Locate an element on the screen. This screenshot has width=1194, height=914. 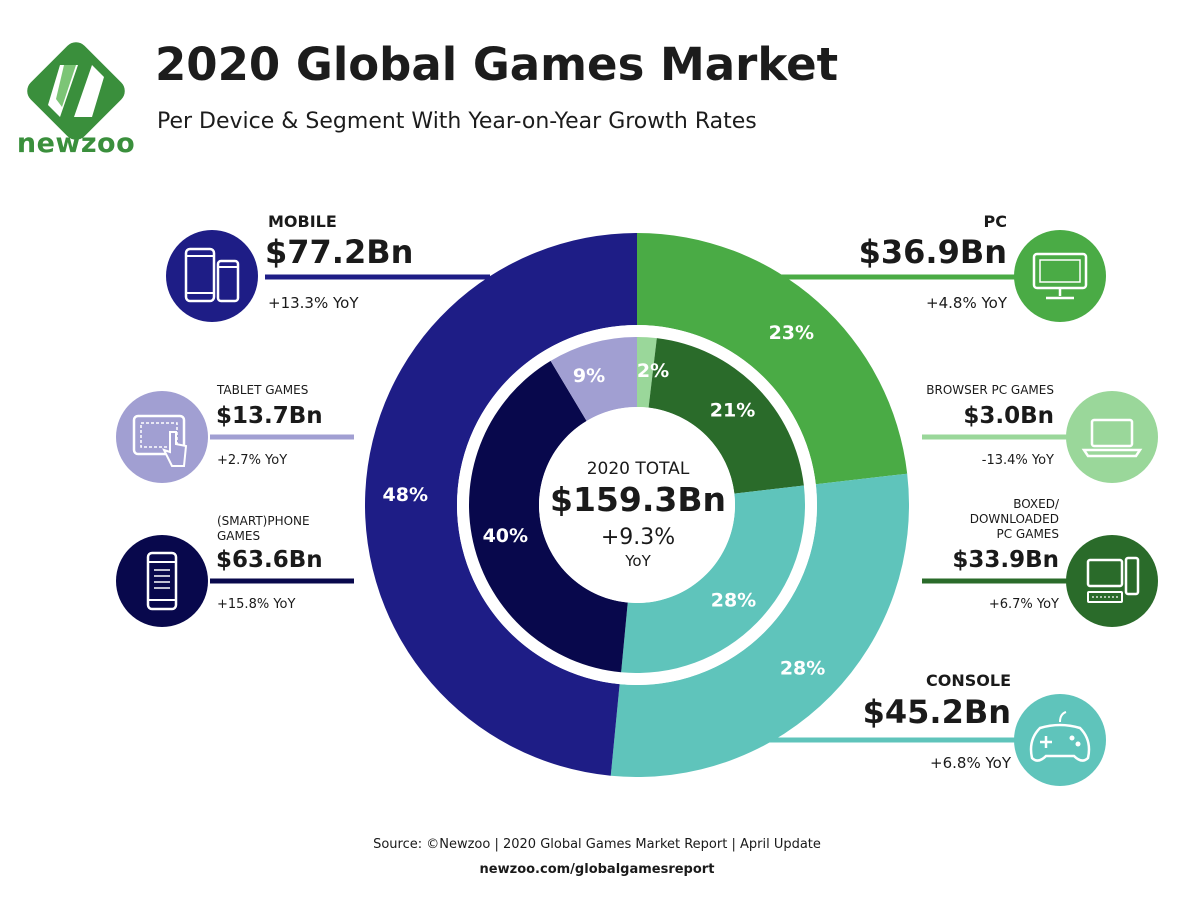
pc-value: $36.9Bn is located at coordinates (932, 252).